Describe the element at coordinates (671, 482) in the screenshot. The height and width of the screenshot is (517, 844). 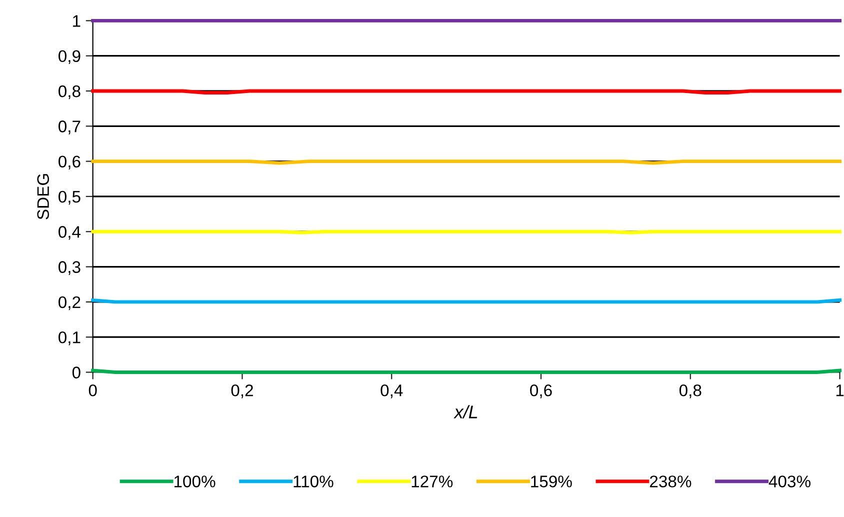
I see `legend-label: 238%` at that location.